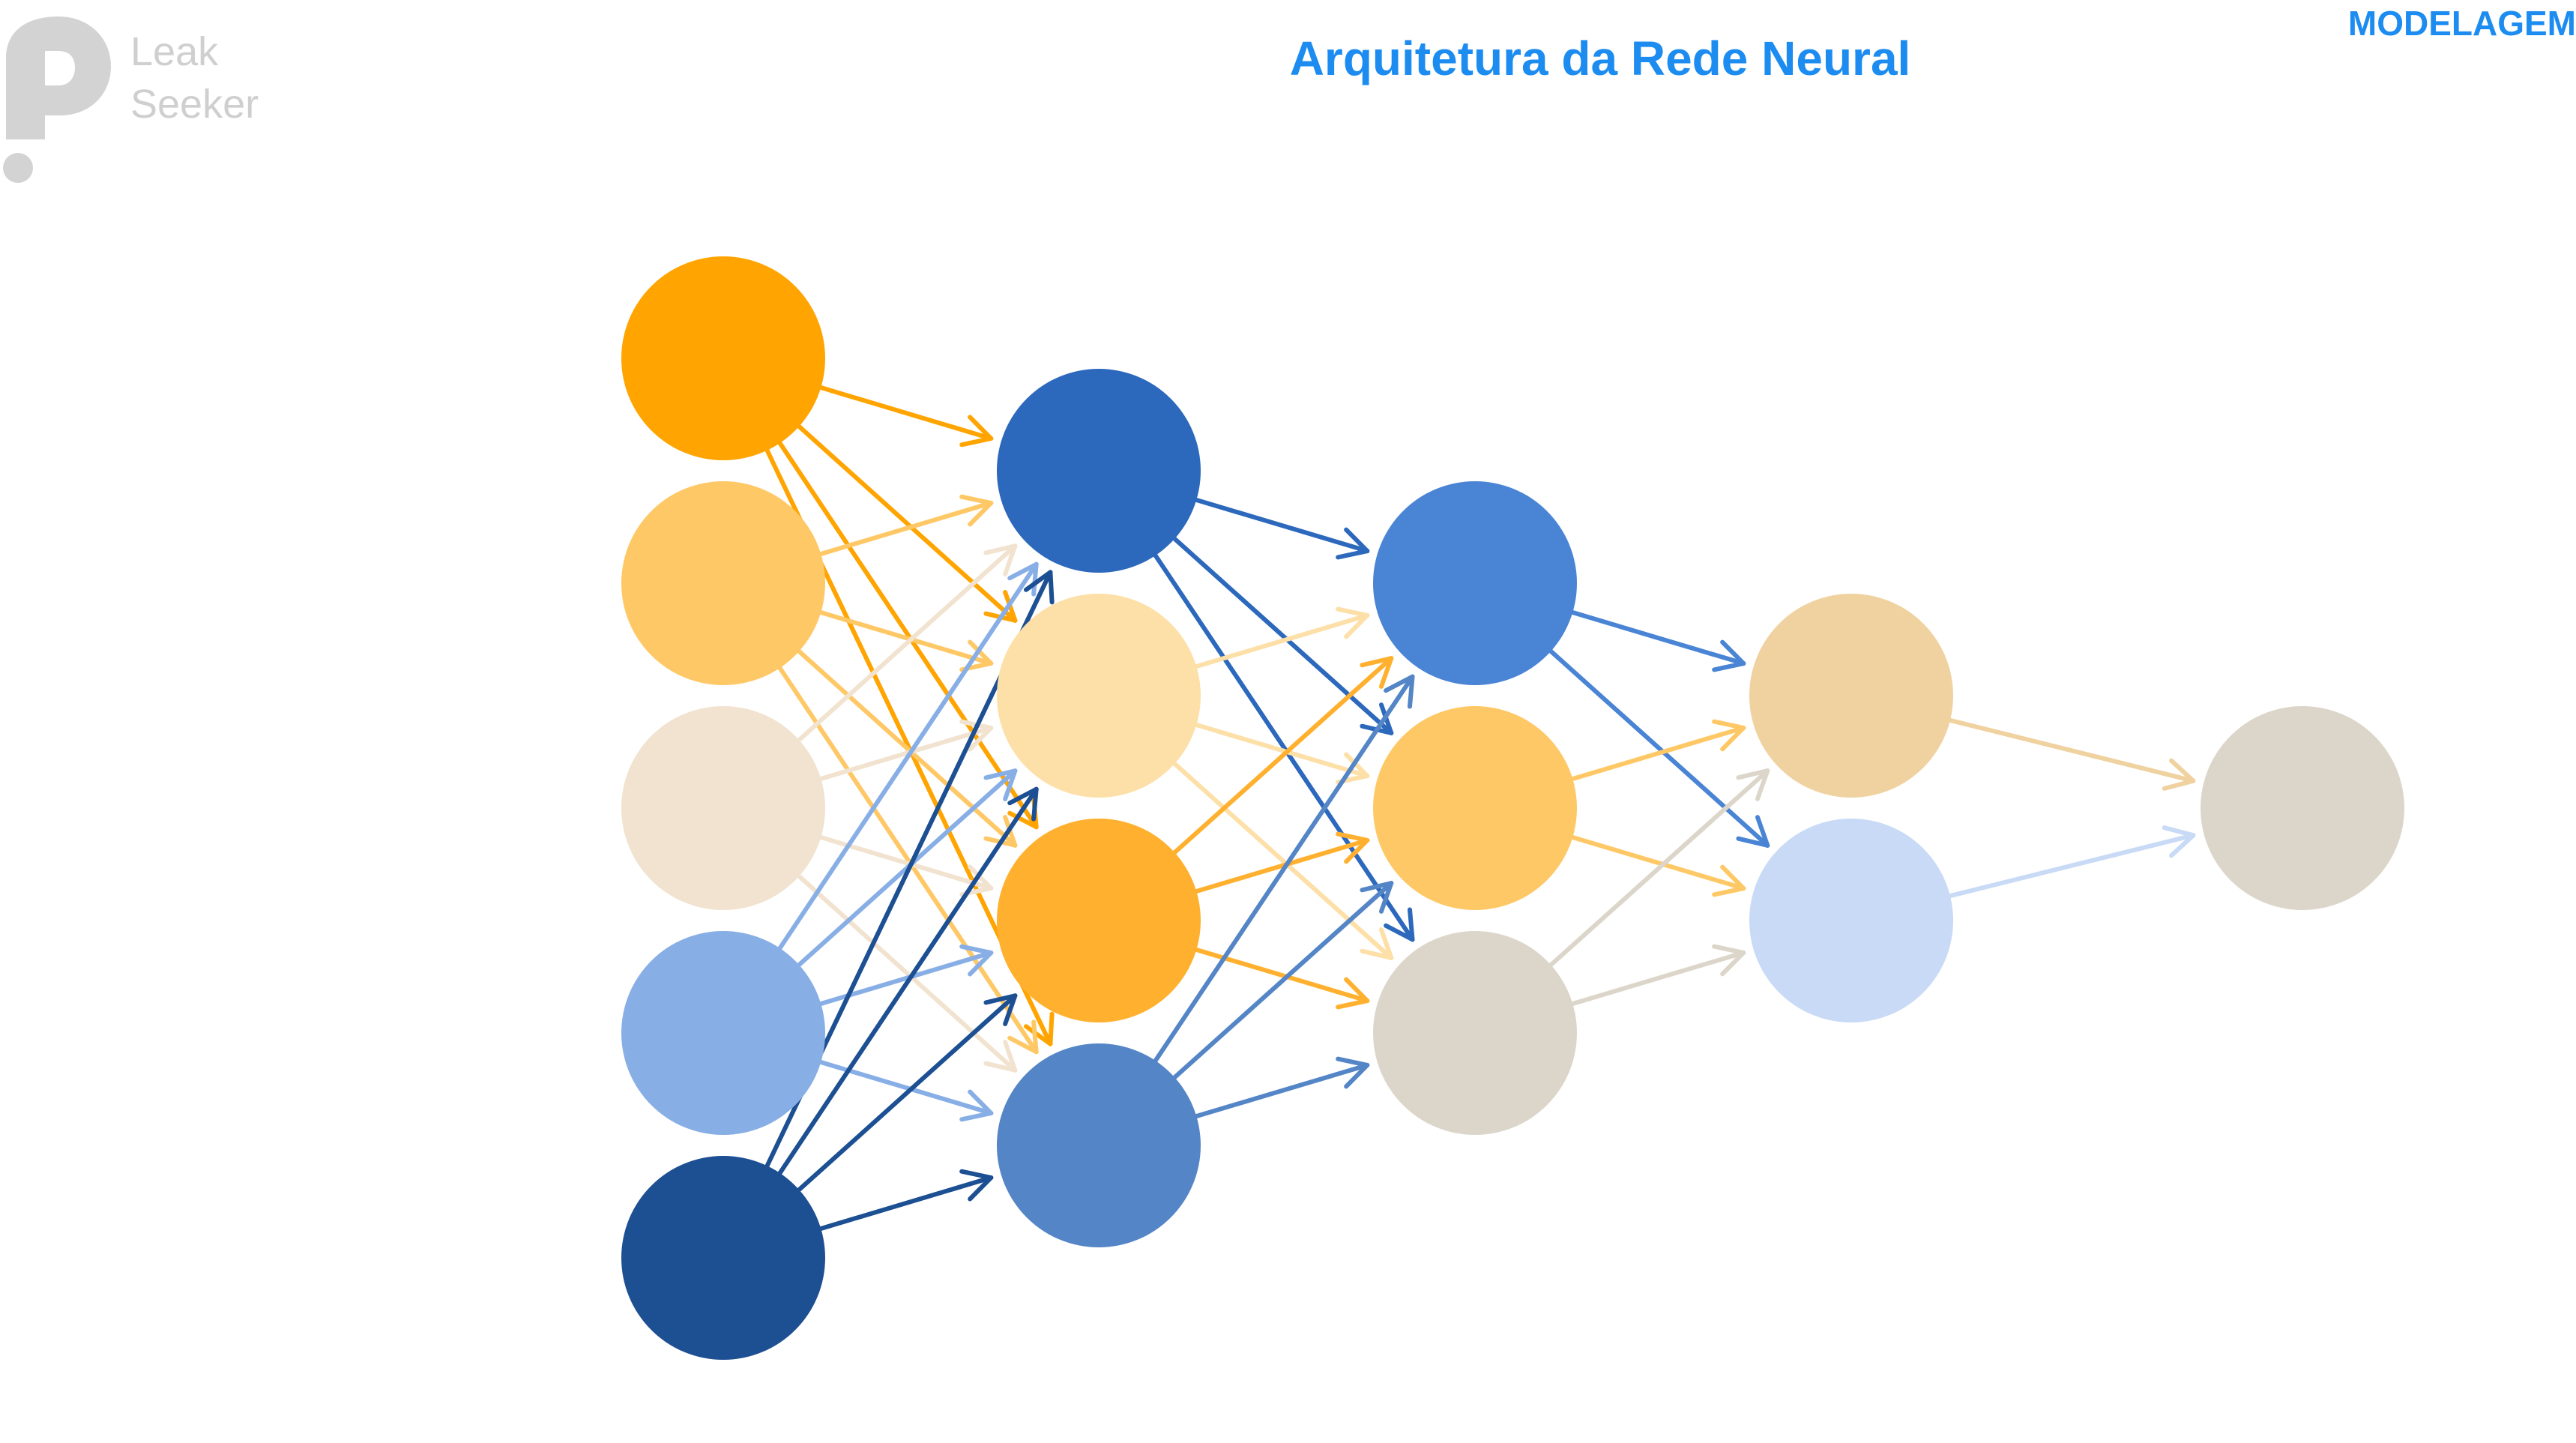  I want to click on leak-seeker-logo, so click(57, 100).